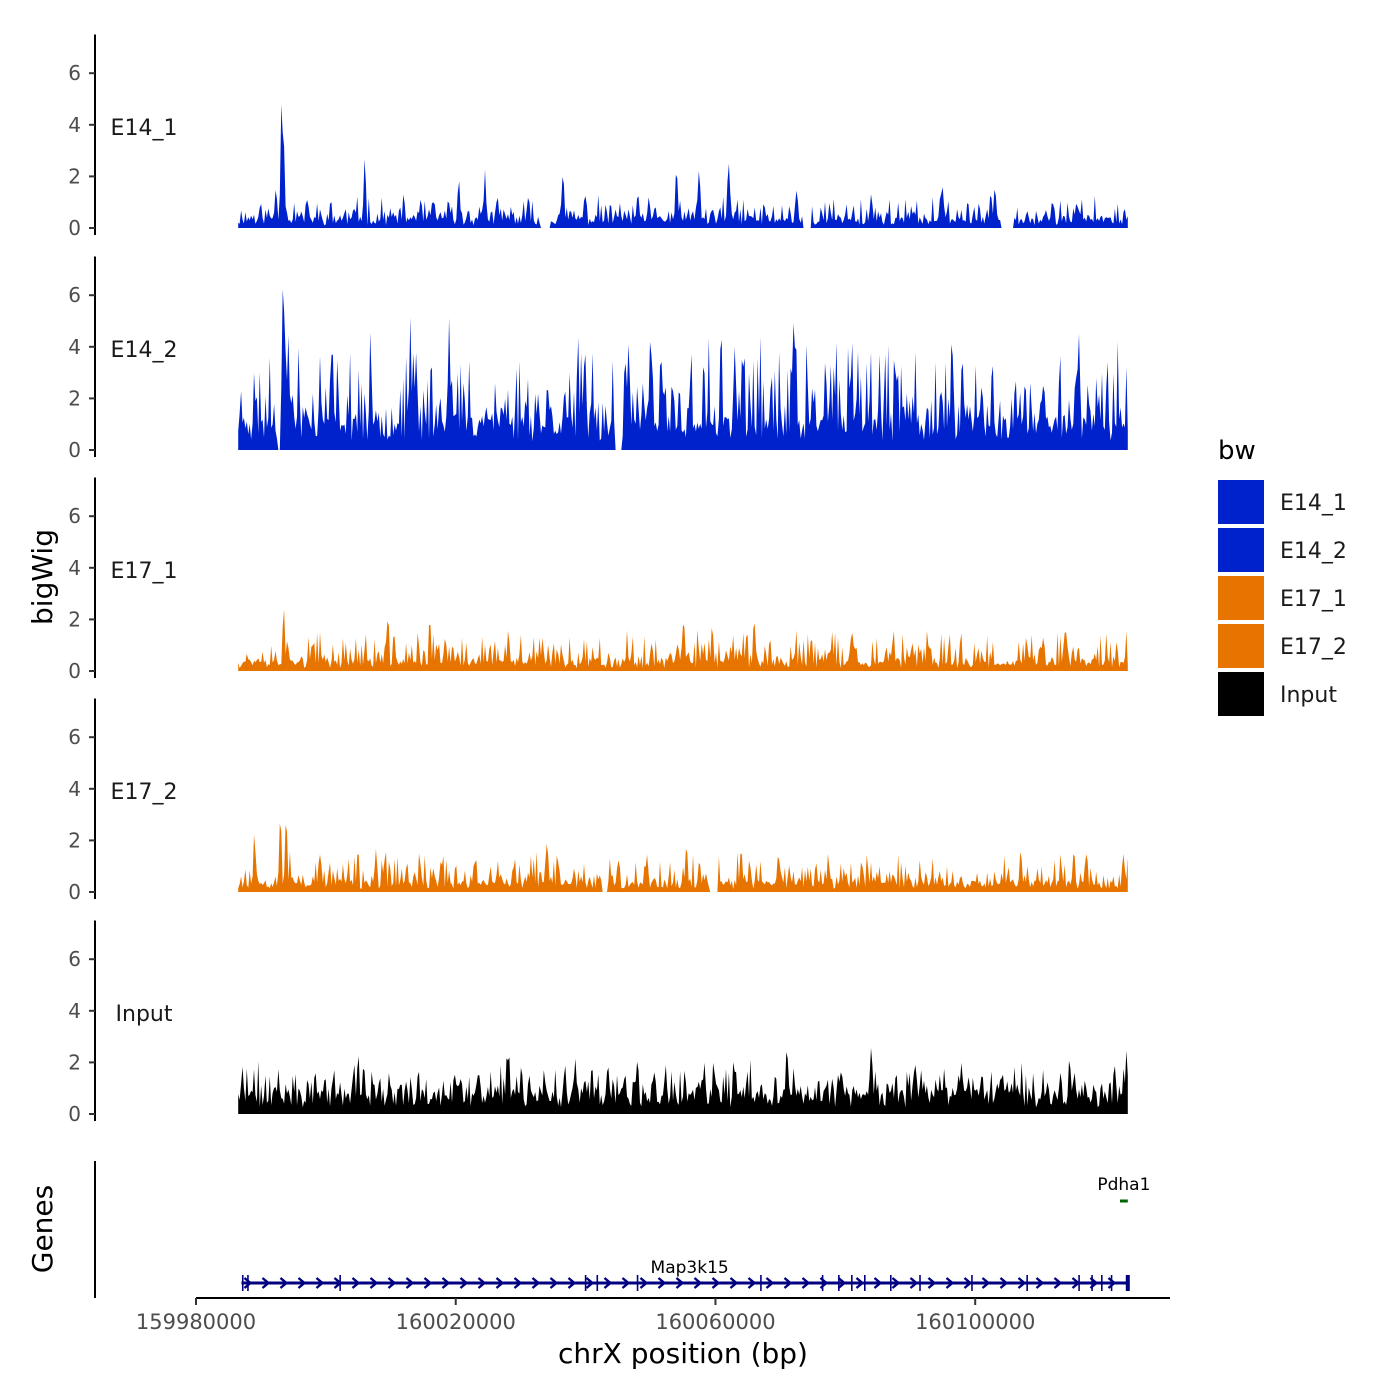 This screenshot has height=1400, width=1400. Describe the element at coordinates (588, 1229) in the screenshot. I see `genes-panel: Genes Map3k15 Pdha1` at that location.